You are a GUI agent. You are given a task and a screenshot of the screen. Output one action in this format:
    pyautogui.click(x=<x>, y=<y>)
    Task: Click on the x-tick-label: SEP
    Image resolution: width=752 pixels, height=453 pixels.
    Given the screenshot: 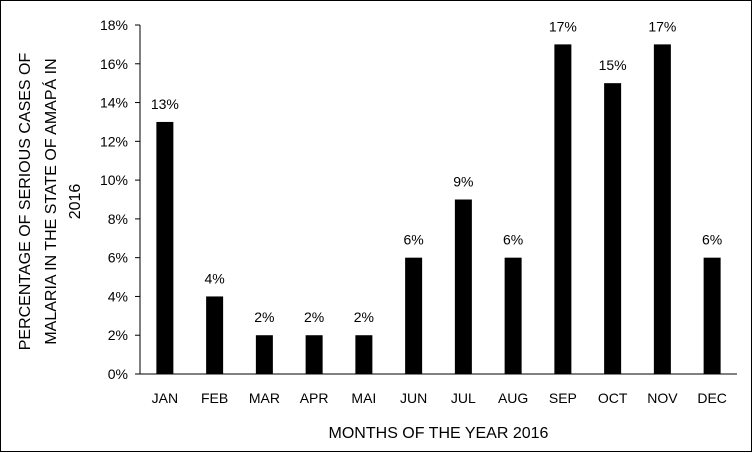 What is the action you would take?
    pyautogui.click(x=563, y=398)
    